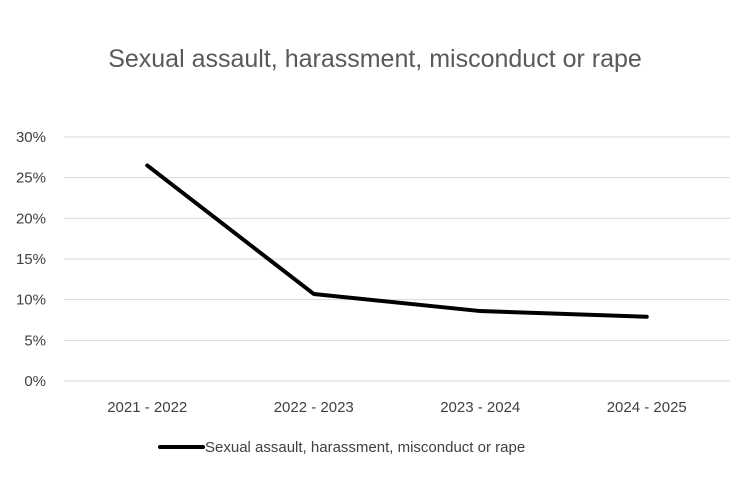 The width and height of the screenshot is (750, 500). Describe the element at coordinates (647, 407) in the screenshot. I see `x-tick-label: 2024 - 2025` at that location.